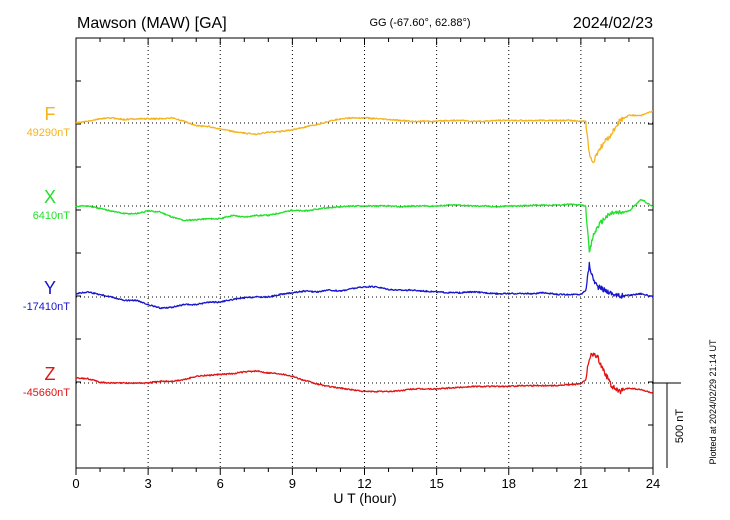  I want to click on date-label: 2024/02/23, so click(613, 23).